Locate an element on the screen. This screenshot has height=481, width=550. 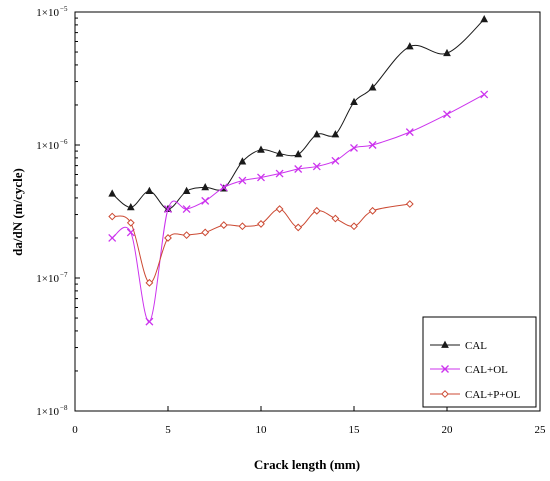
x-tick-label: 0 is located at coordinates (75, 430).